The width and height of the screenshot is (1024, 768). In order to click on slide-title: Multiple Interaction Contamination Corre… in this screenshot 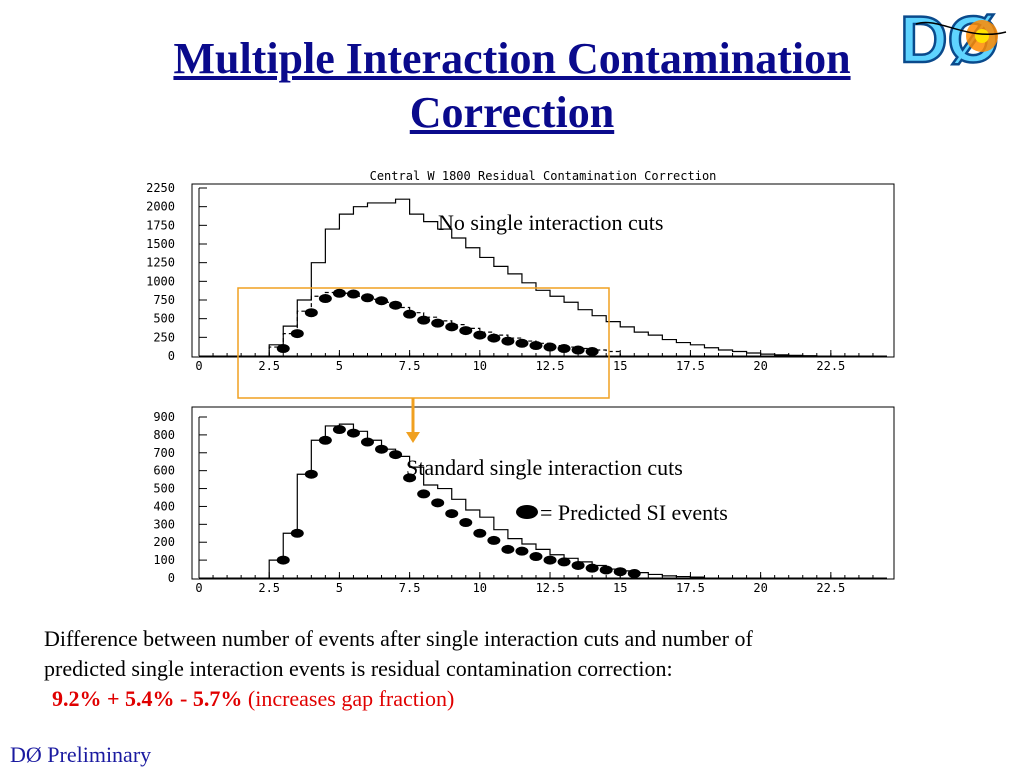, I will do `click(512, 86)`.